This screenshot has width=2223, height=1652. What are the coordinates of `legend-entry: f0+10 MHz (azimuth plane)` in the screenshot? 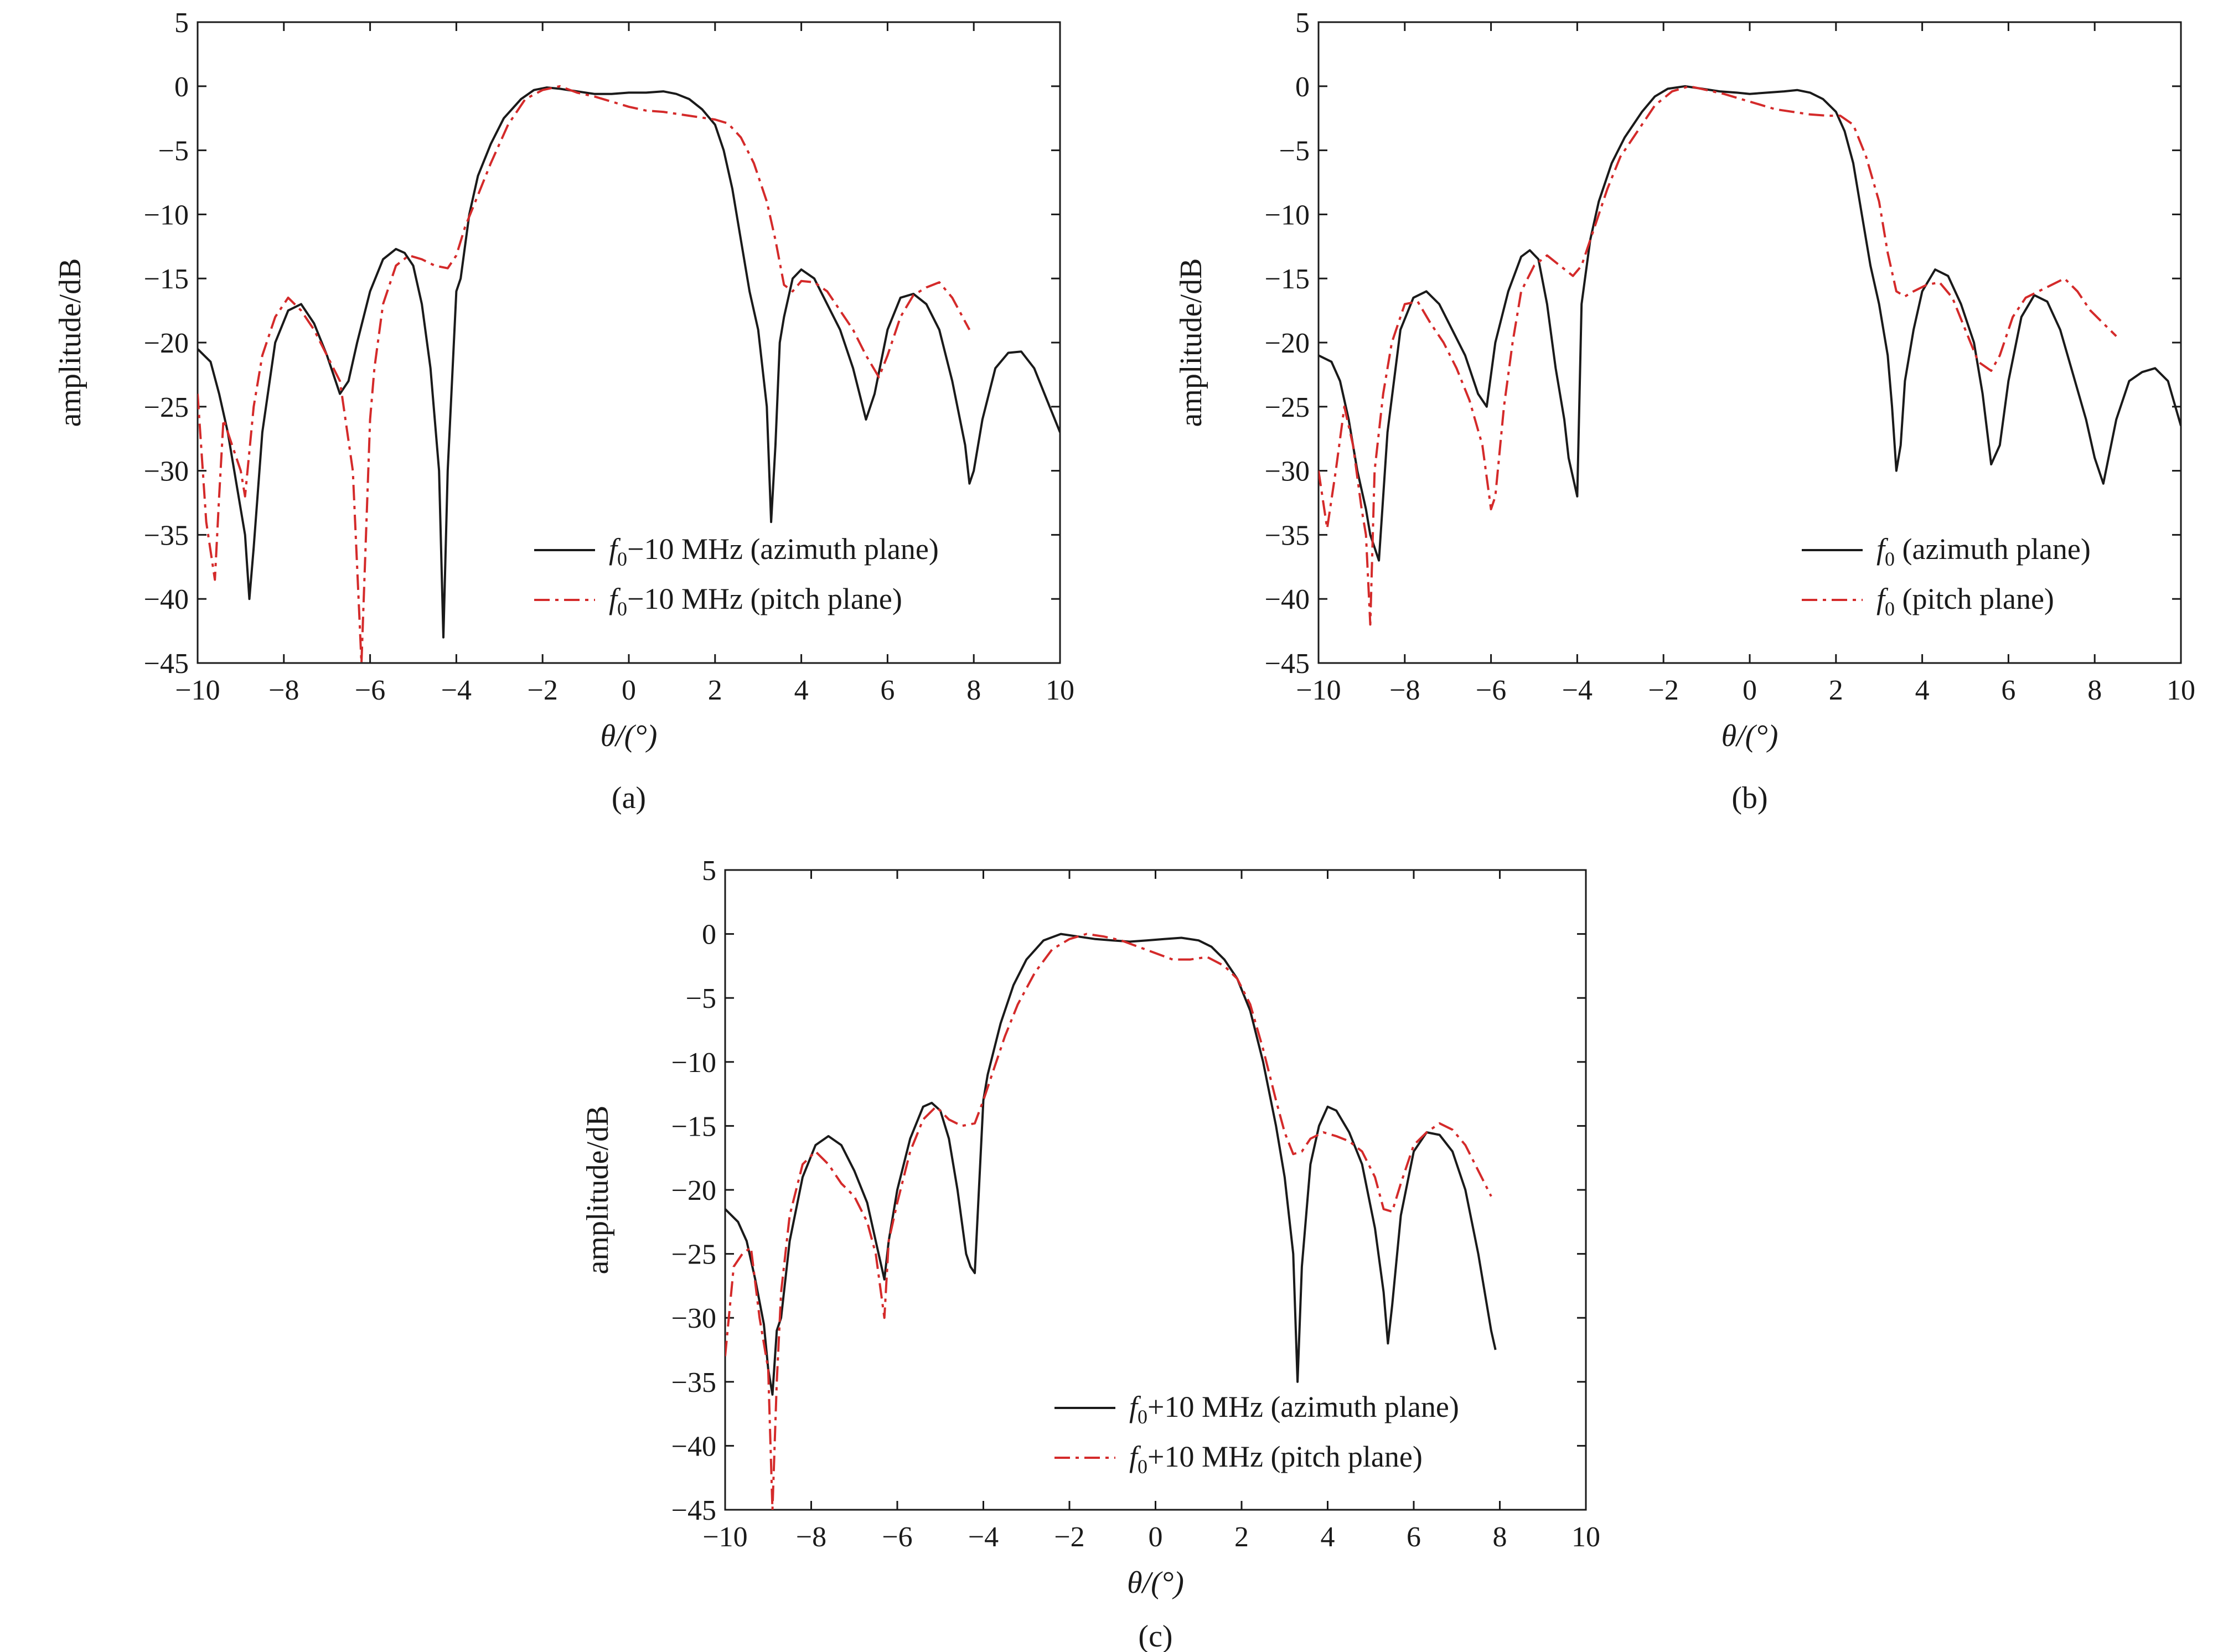 It's located at (1294, 1409).